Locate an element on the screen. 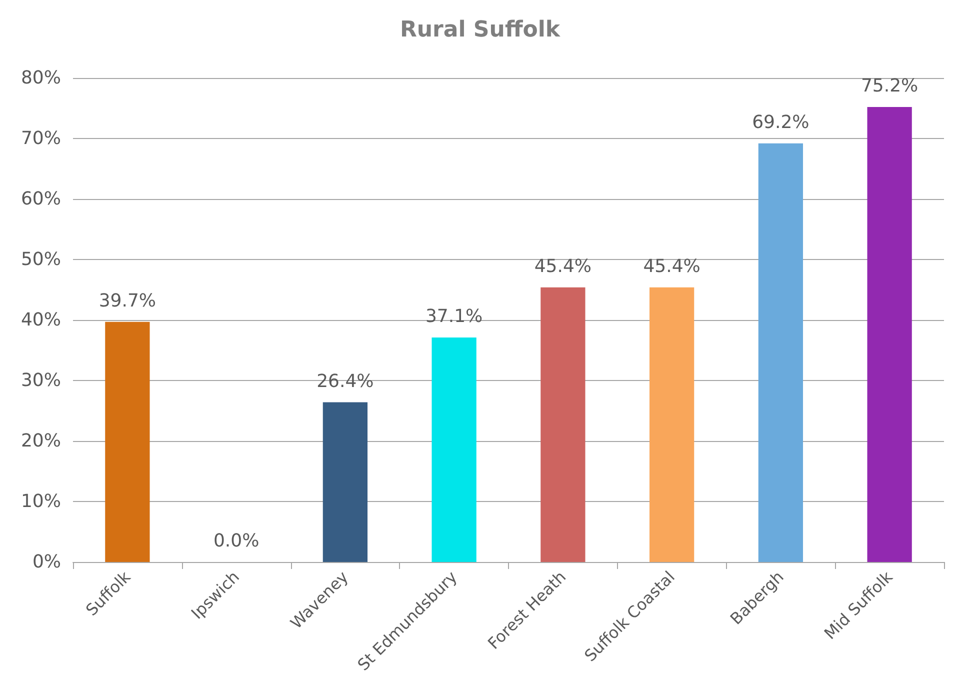 This screenshot has width=960, height=700. data-label: 69.2% is located at coordinates (781, 122).